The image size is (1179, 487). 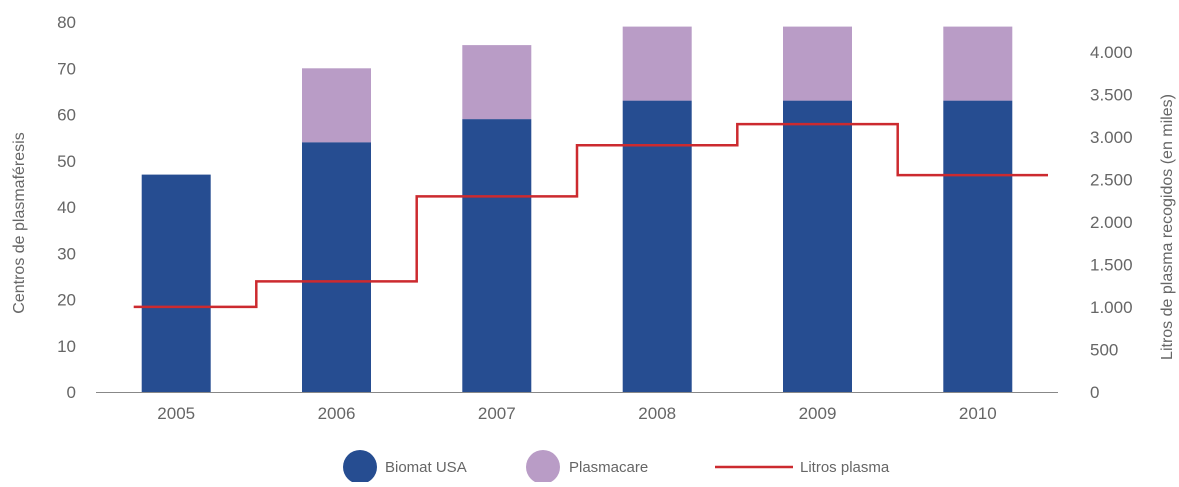 I want to click on bar-biomat-usa-2007, so click(x=497, y=255).